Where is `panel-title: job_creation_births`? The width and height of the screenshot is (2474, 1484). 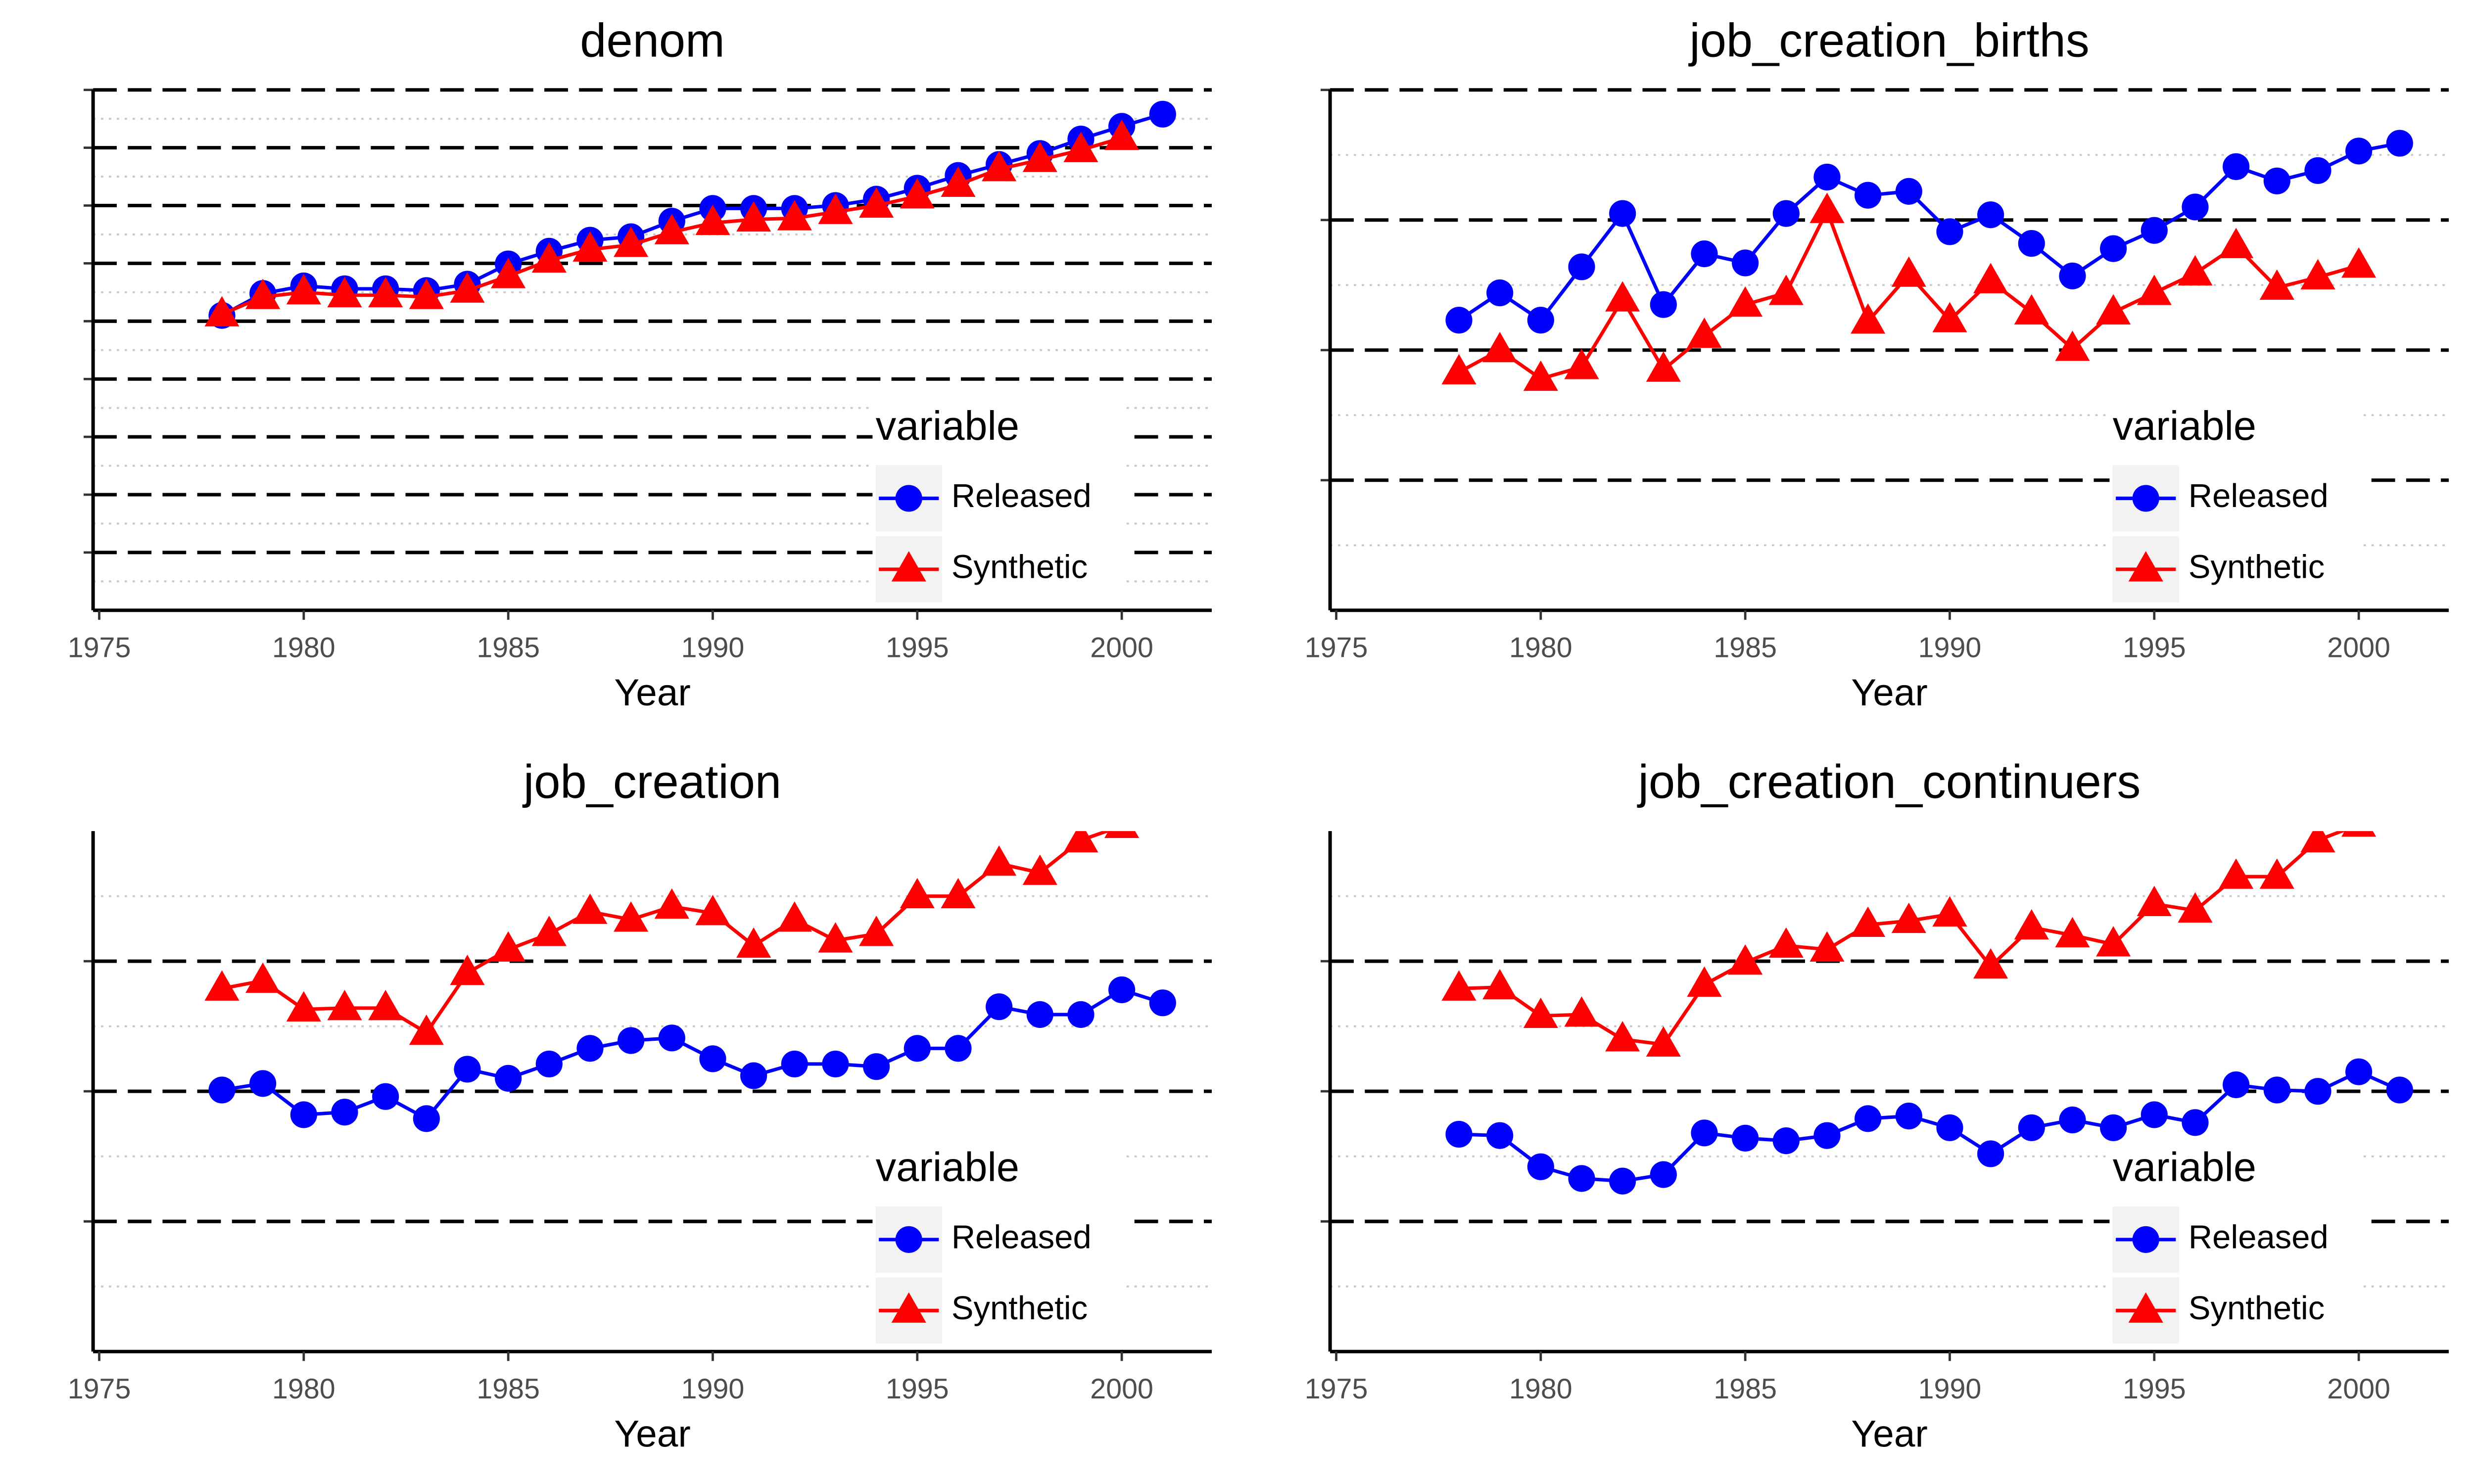 panel-title: job_creation_births is located at coordinates (1889, 40).